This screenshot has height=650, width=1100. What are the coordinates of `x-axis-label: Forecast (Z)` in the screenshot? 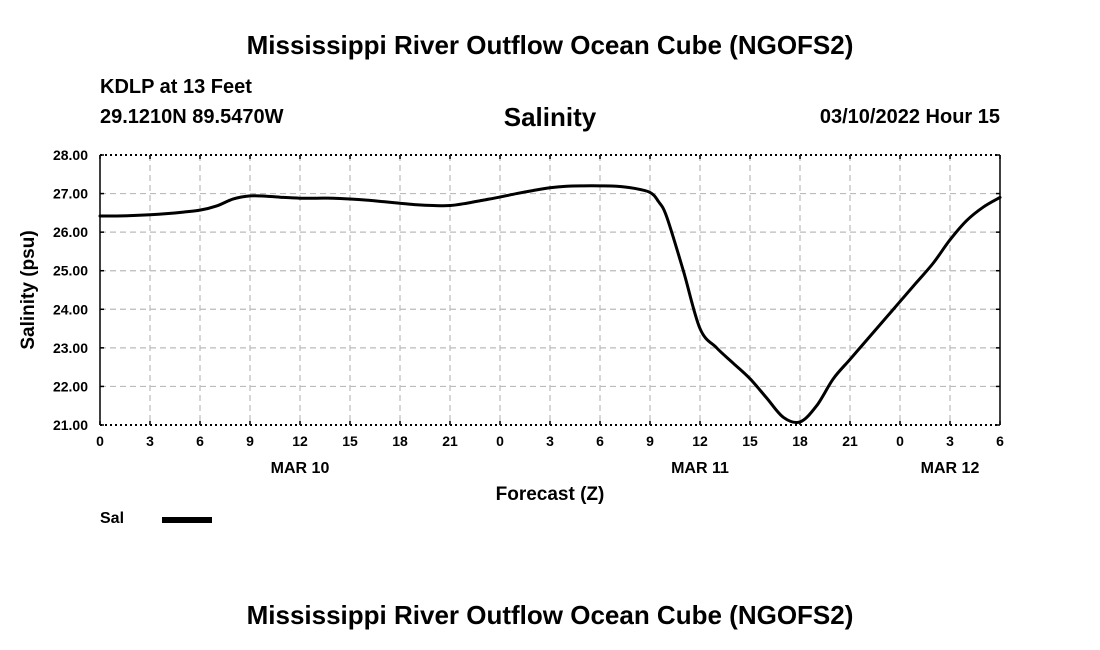 It's located at (550, 494).